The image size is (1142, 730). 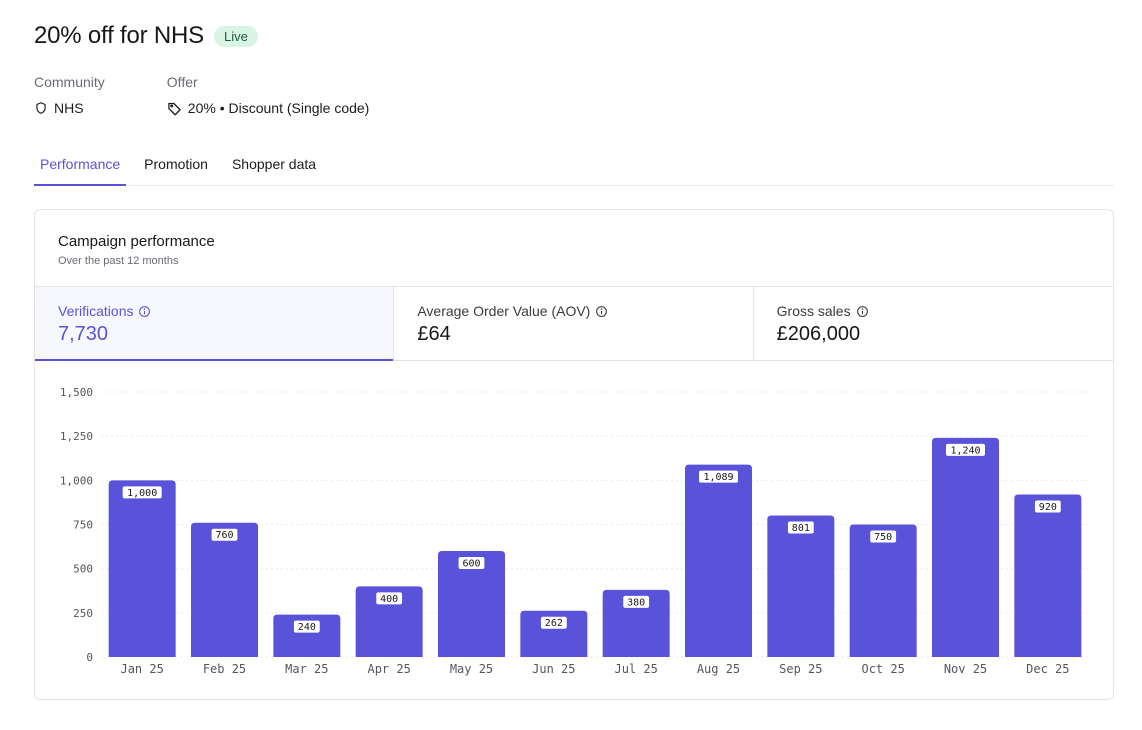 I want to click on x-tick-label: May 25, so click(x=471, y=669).